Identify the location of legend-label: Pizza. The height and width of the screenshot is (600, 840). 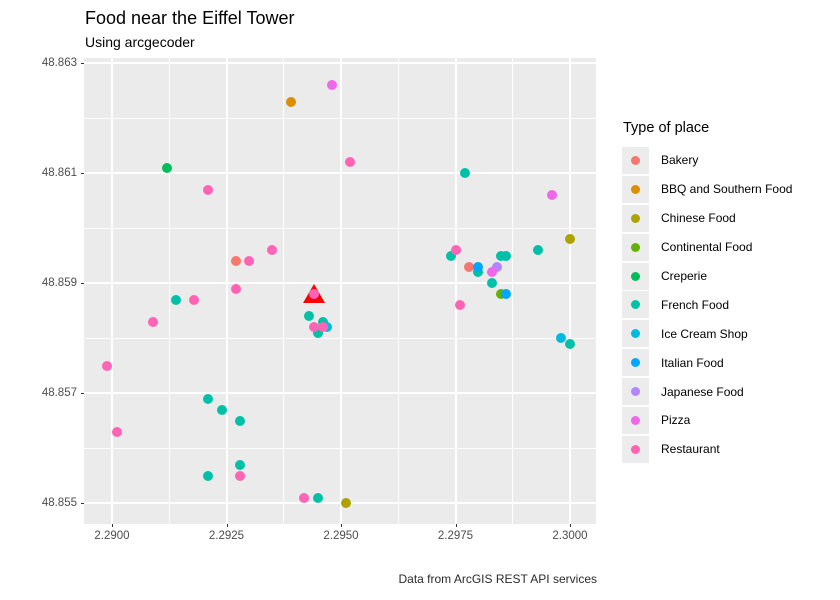
(676, 420).